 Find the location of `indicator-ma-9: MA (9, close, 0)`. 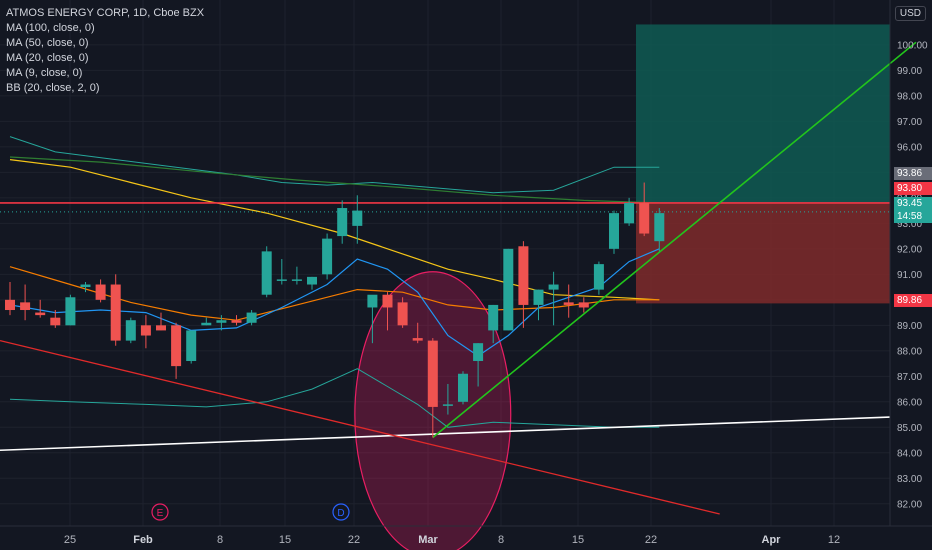

indicator-ma-9: MA (9, close, 0) is located at coordinates (44, 73).